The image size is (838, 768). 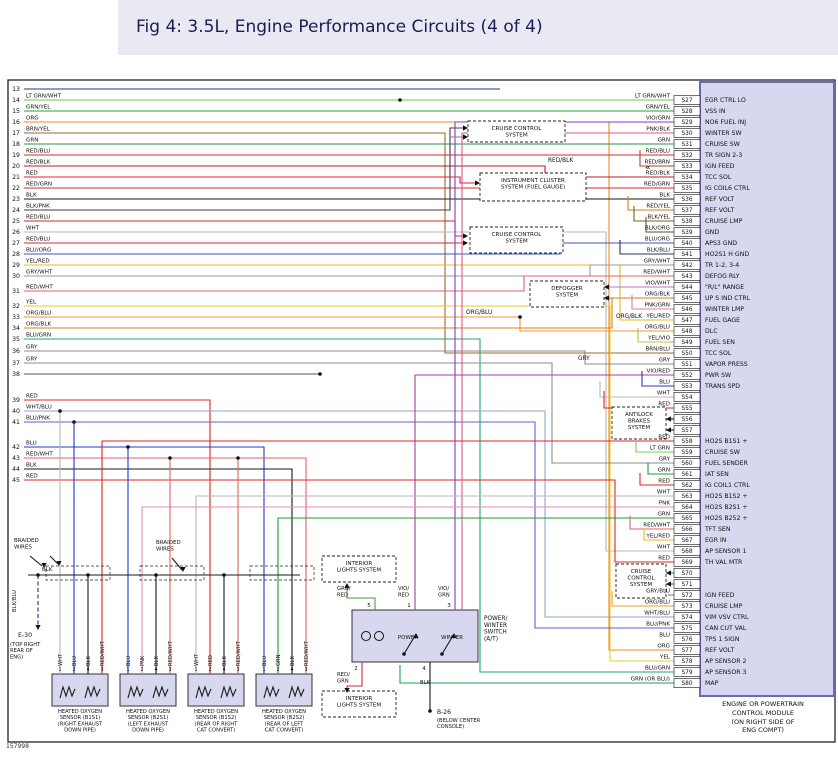 What do you see at coordinates (664, 636) in the screenshot?
I see `wire-color-label: BLU` at bounding box center [664, 636].